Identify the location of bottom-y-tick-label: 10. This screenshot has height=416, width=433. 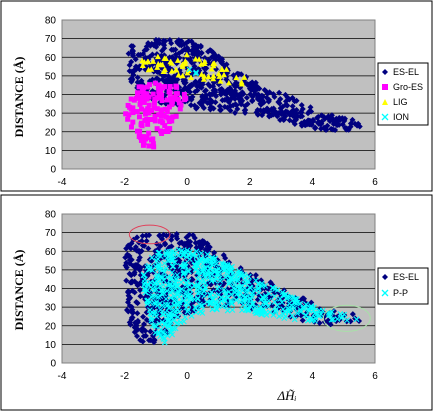
(51, 345).